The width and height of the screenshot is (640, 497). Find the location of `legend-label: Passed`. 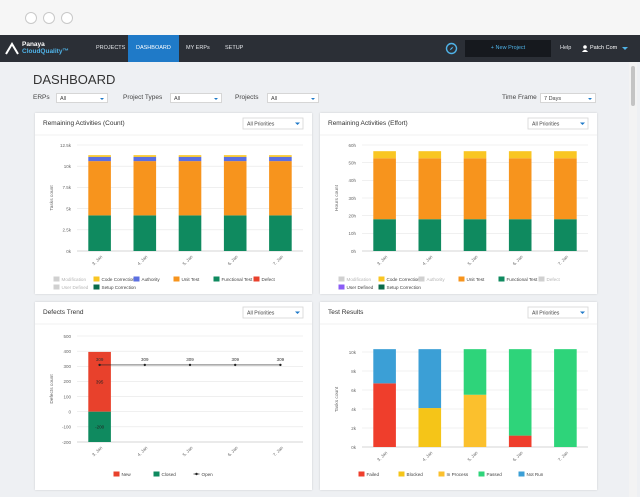

legend-label: Passed is located at coordinates (495, 474).